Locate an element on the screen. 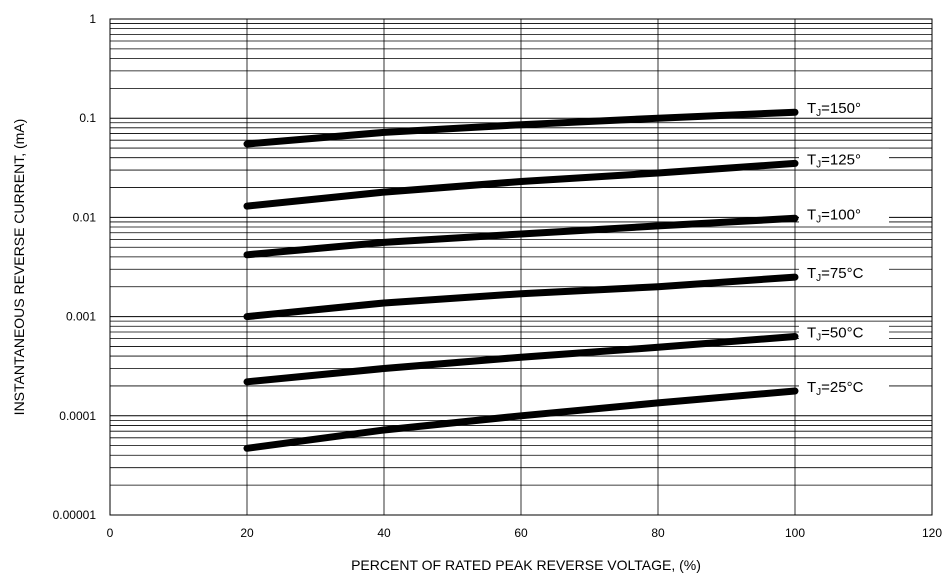 The image size is (945, 576). series-label-rest: =50°C is located at coordinates (842, 333).